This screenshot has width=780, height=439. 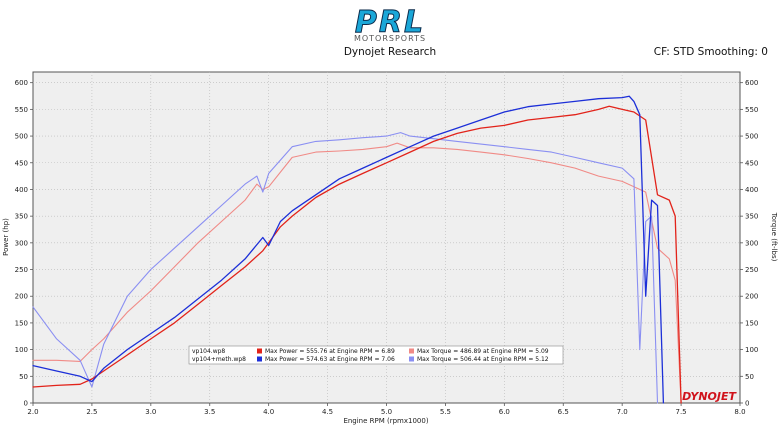 I want to click on legend-box, so click(x=376, y=355).